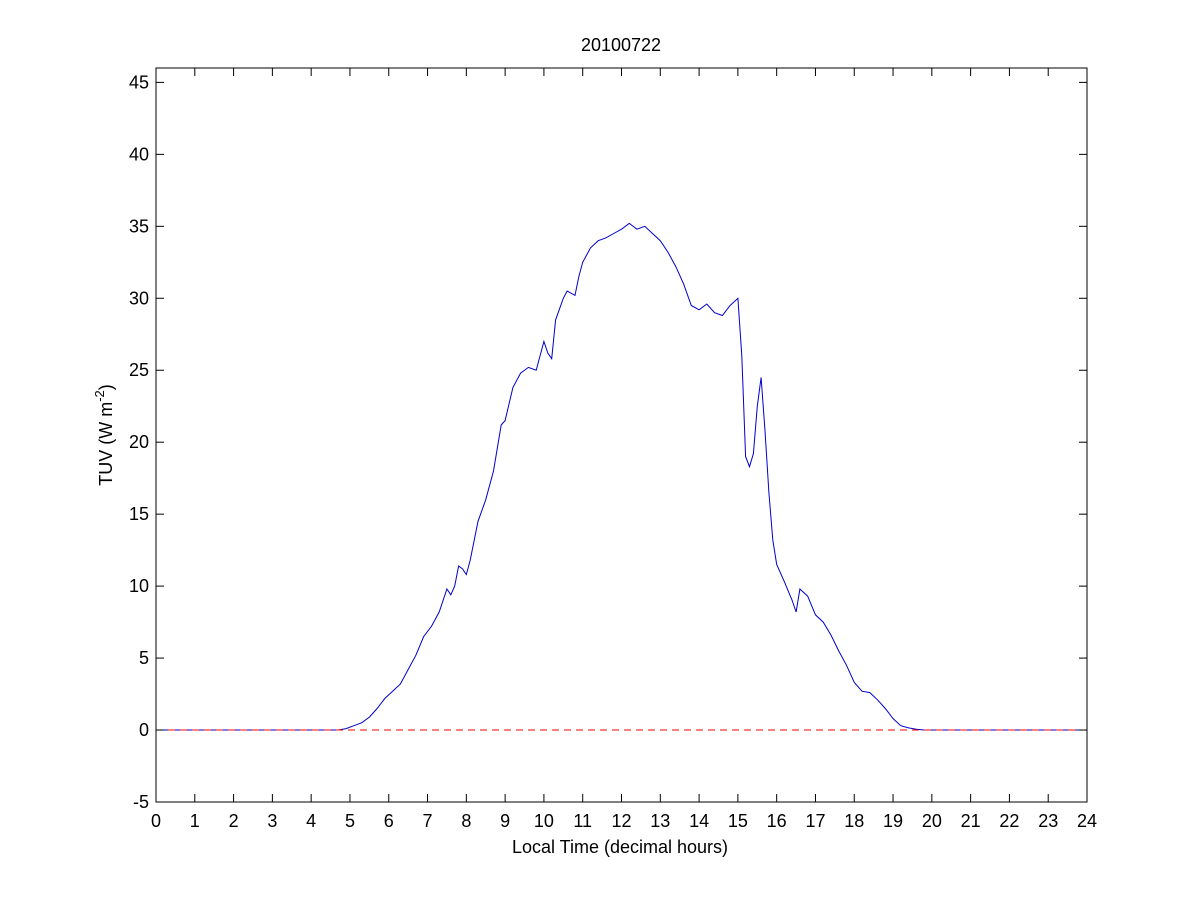 Image resolution: width=1201 pixels, height=900 pixels. I want to click on x-tick-label: 10, so click(544, 821).